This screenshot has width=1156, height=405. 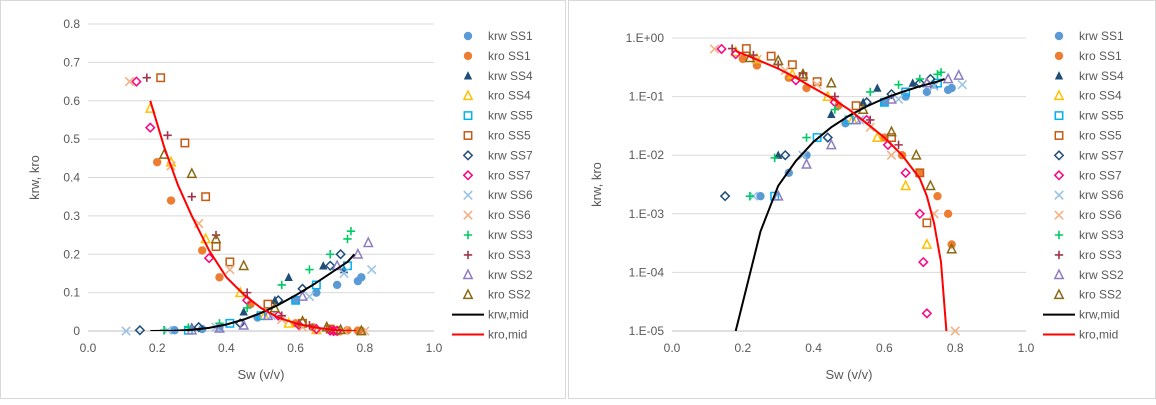 What do you see at coordinates (509, 56) in the screenshot?
I see `legend-label: kro SS1` at bounding box center [509, 56].